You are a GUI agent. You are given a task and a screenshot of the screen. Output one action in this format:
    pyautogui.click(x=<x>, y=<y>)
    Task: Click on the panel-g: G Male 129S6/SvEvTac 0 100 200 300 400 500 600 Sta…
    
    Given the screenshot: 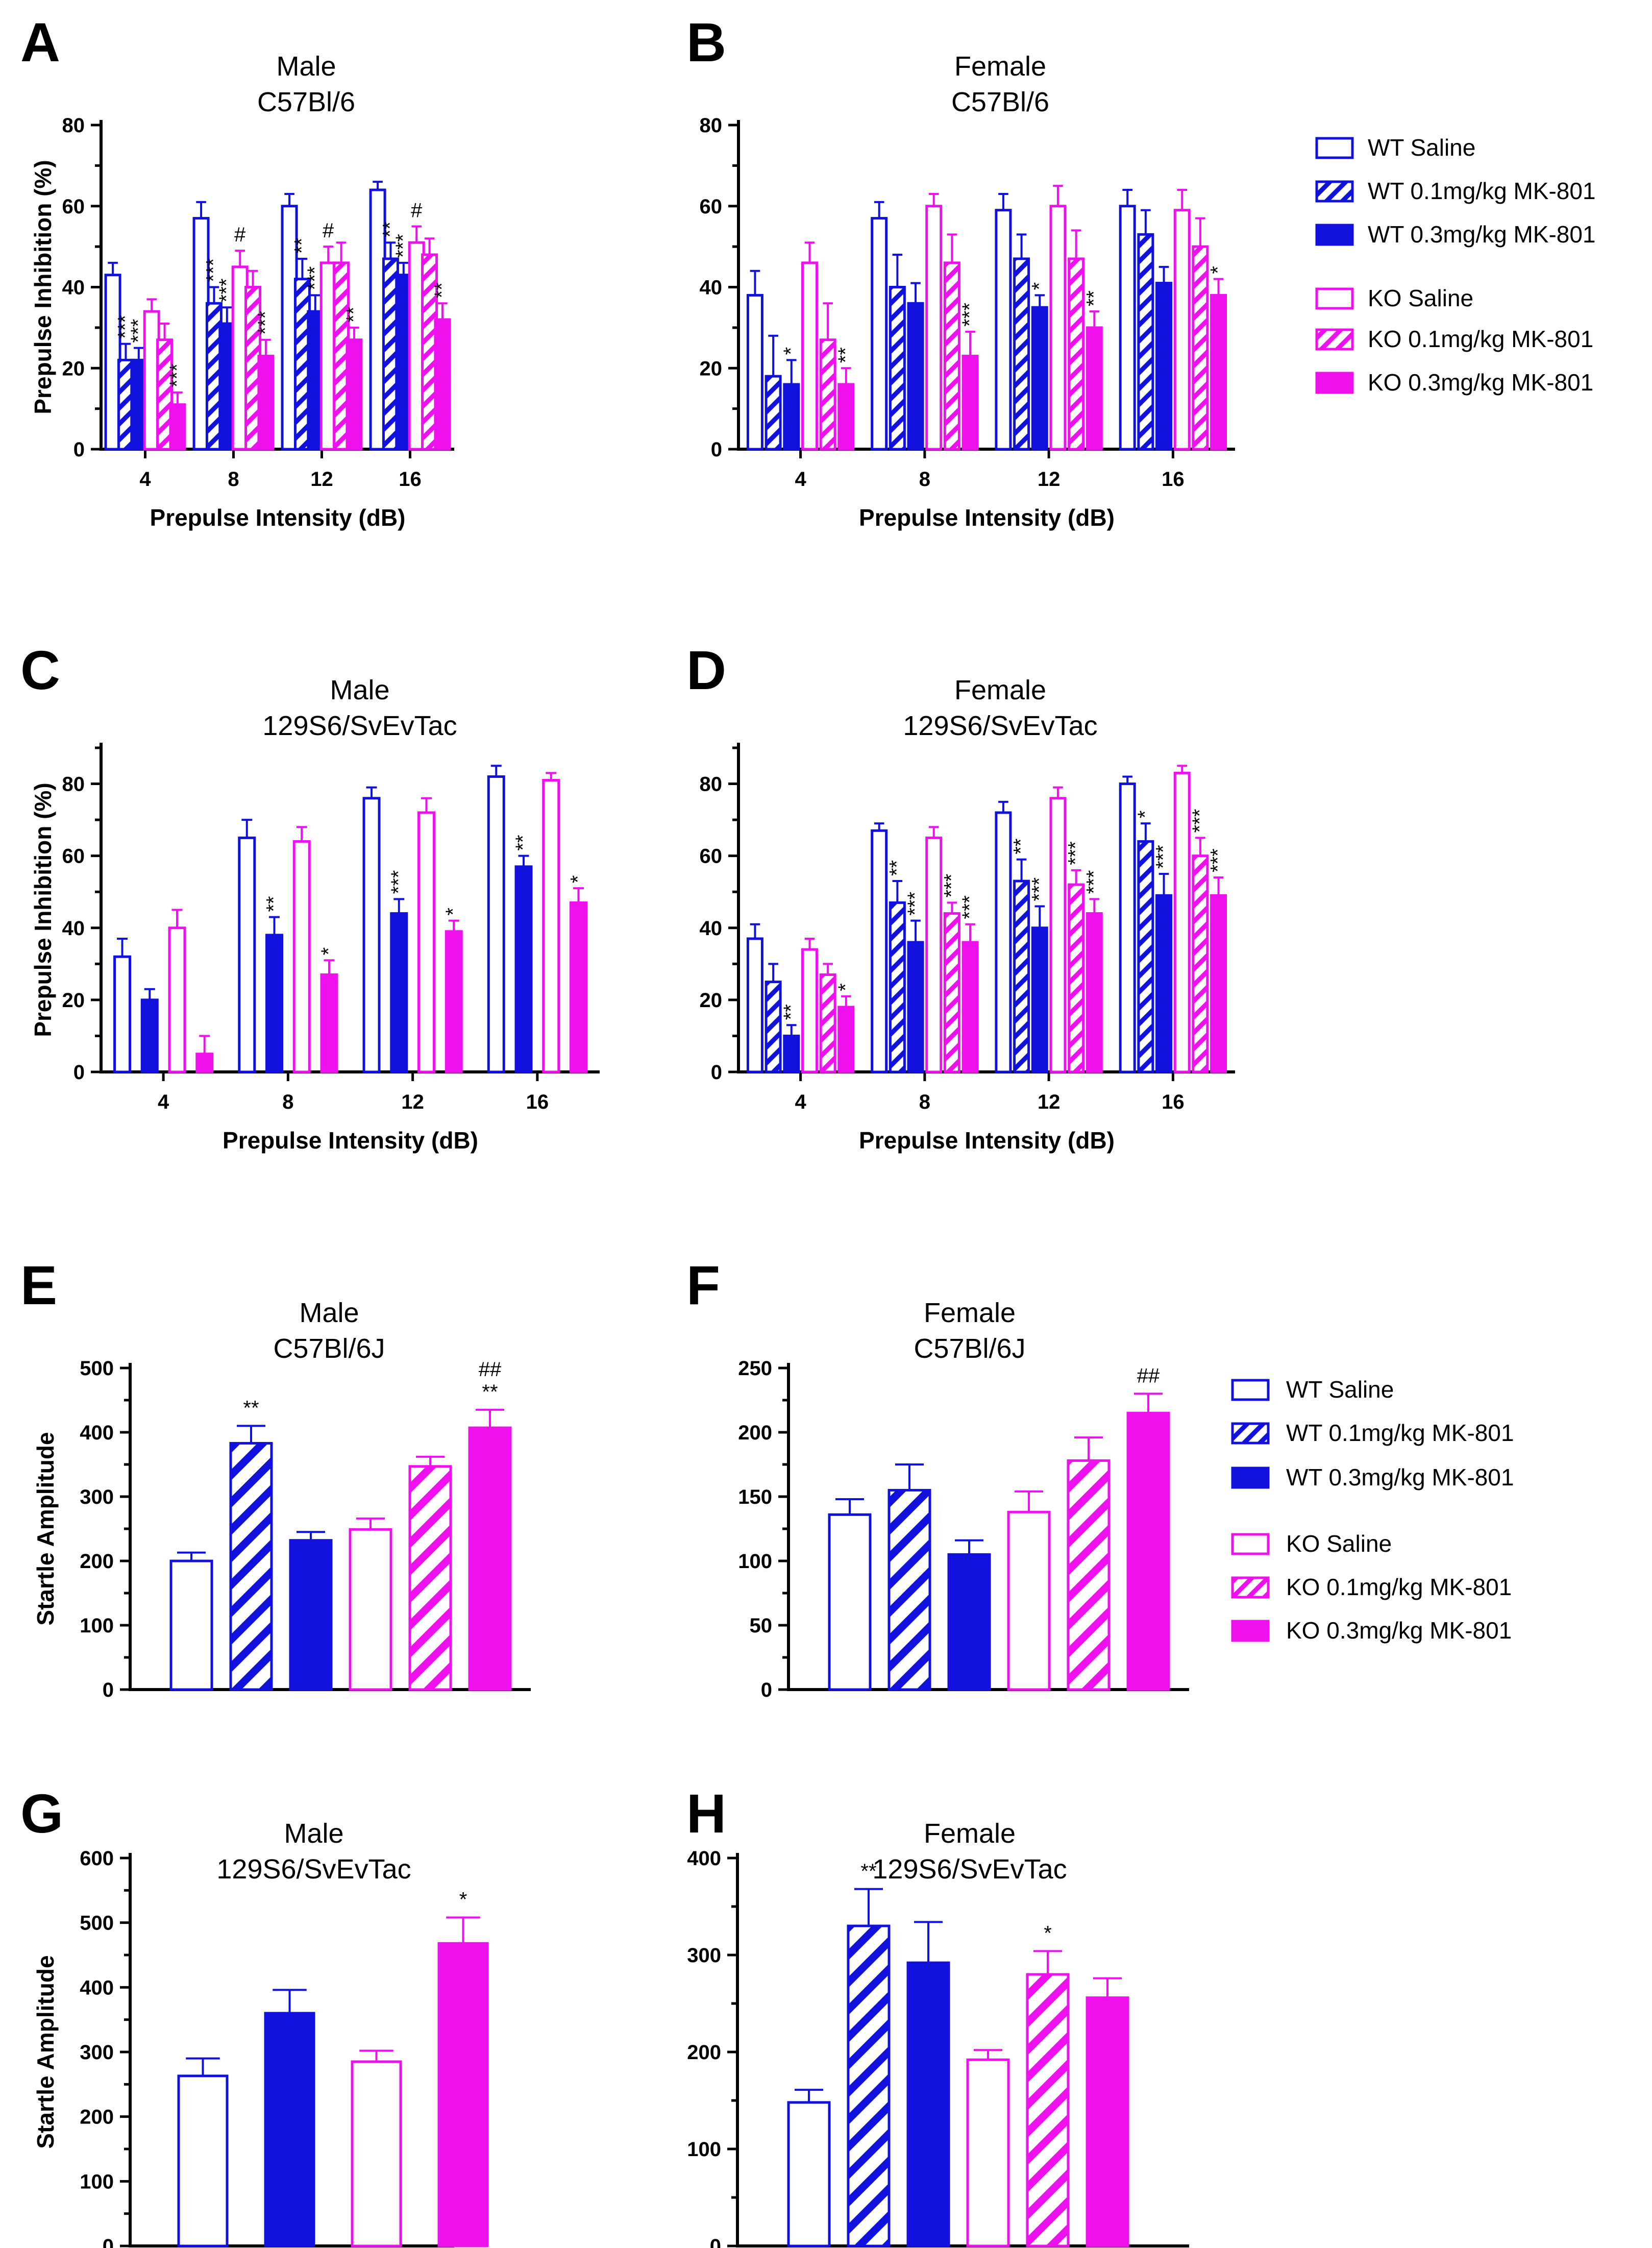 What is the action you would take?
    pyautogui.click(x=254, y=2015)
    